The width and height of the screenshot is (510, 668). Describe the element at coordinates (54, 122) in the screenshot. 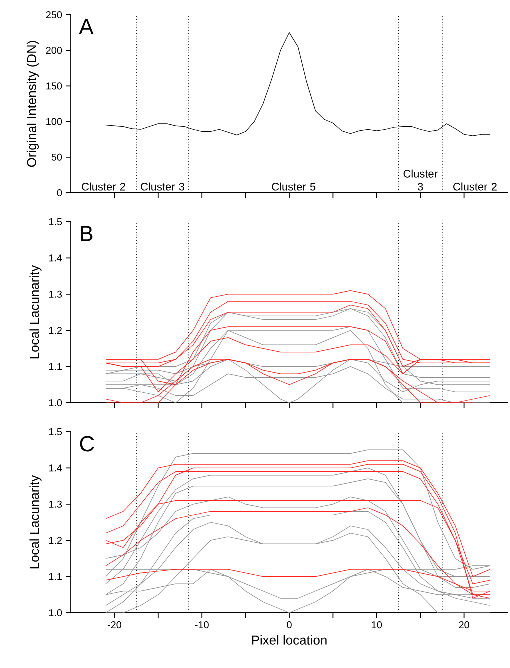

I see `y-tick-label: 100` at that location.